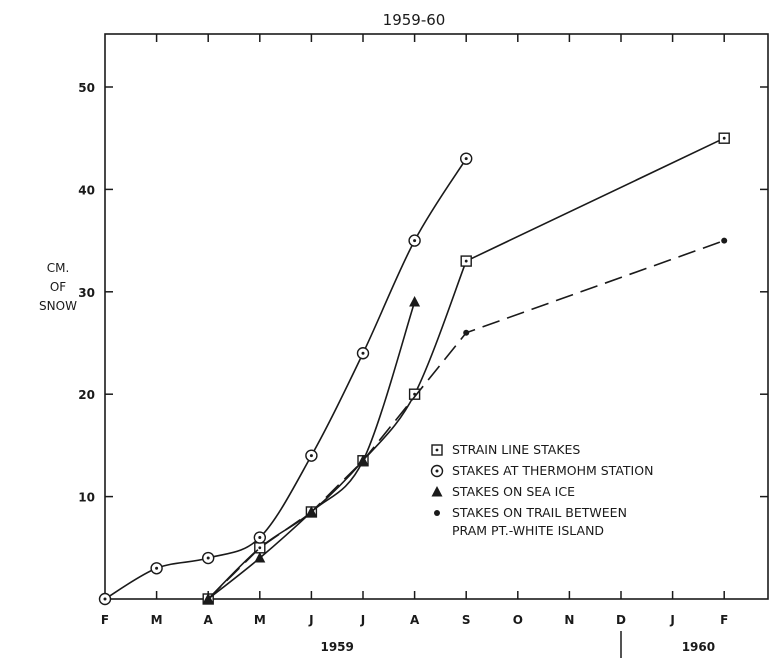 The height and width of the screenshot is (658, 769). Describe the element at coordinates (58, 306) in the screenshot. I see `y-axis-label-line: SNOW` at that location.